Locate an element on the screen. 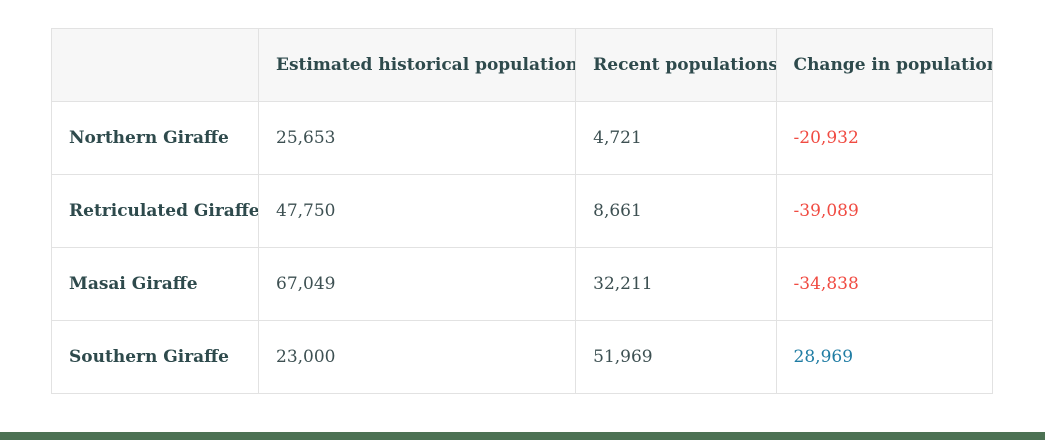 The height and width of the screenshot is (440, 1045). change-cell: -39,089 is located at coordinates (884, 211).